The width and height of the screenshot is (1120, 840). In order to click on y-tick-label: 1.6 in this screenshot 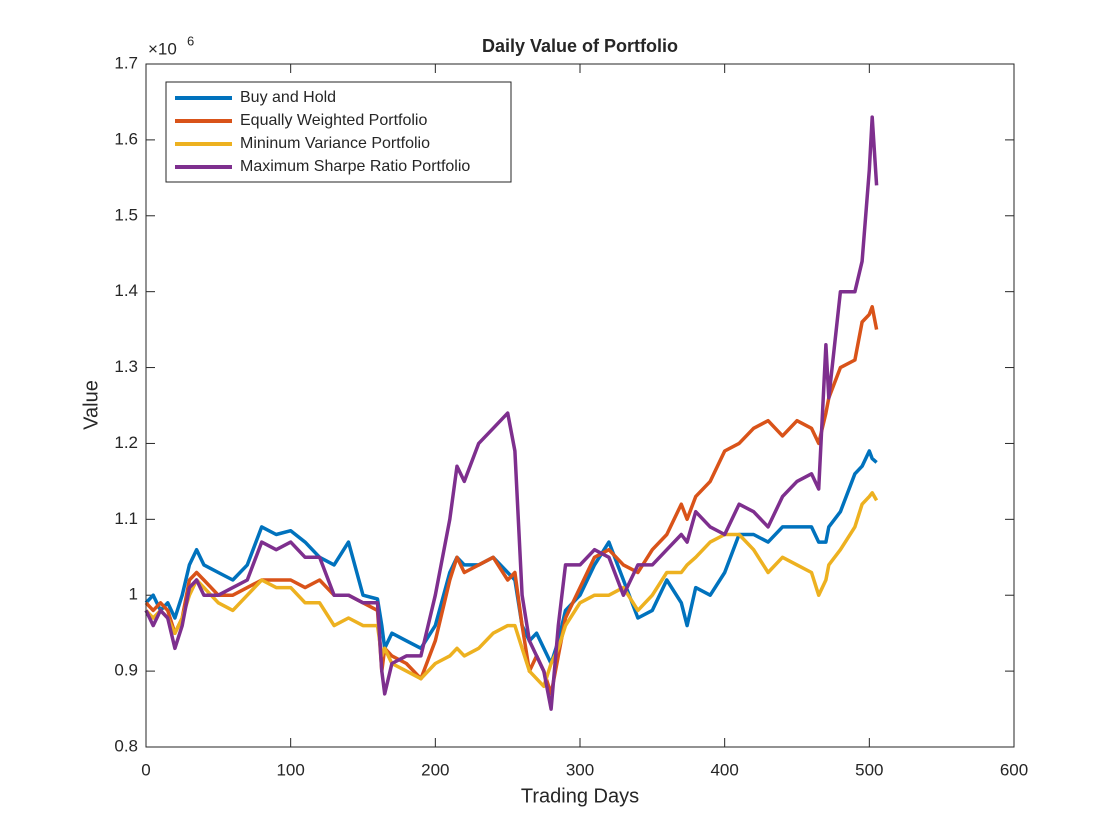, I will do `click(126, 138)`.